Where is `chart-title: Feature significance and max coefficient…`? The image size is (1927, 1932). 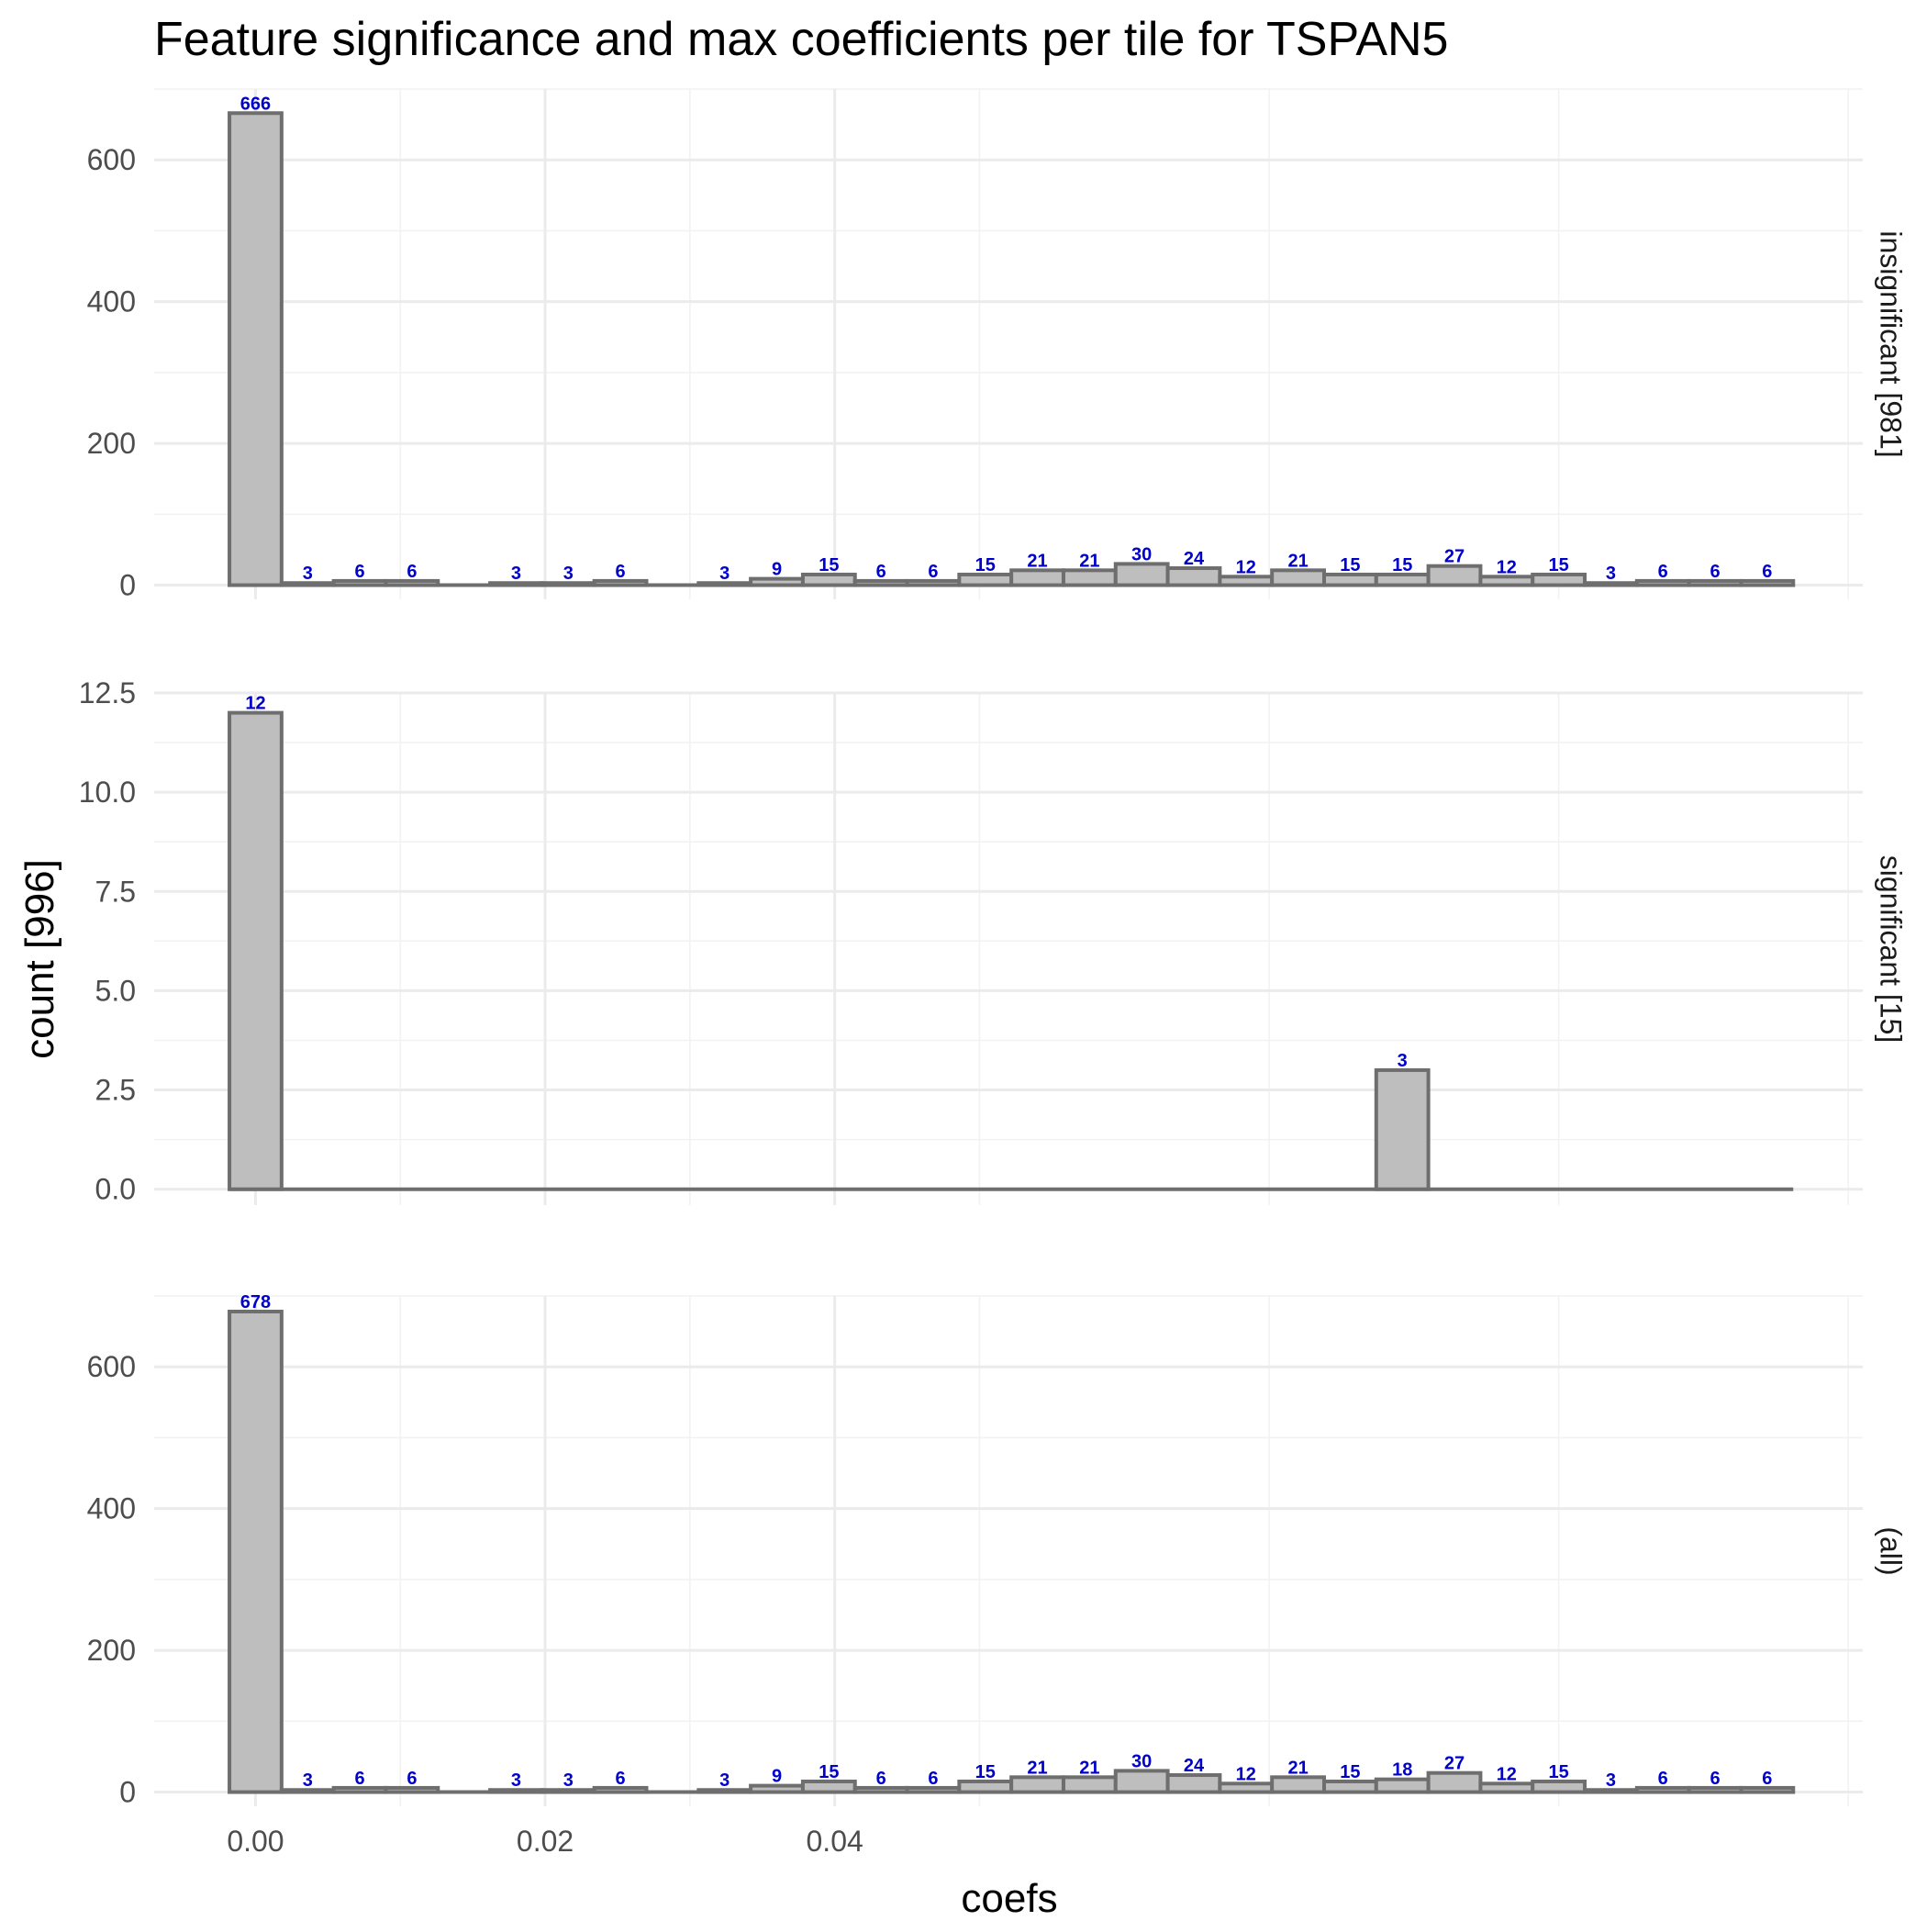
chart-title: Feature significance and max coefficient… is located at coordinates (801, 39).